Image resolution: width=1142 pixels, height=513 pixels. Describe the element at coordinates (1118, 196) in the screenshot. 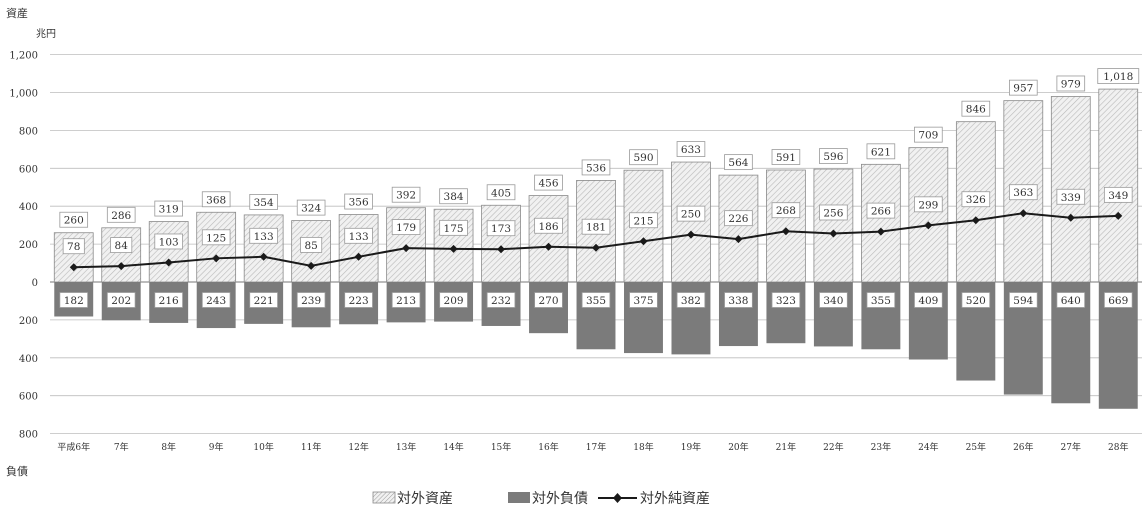

I see `net-value-label-text: 349` at that location.